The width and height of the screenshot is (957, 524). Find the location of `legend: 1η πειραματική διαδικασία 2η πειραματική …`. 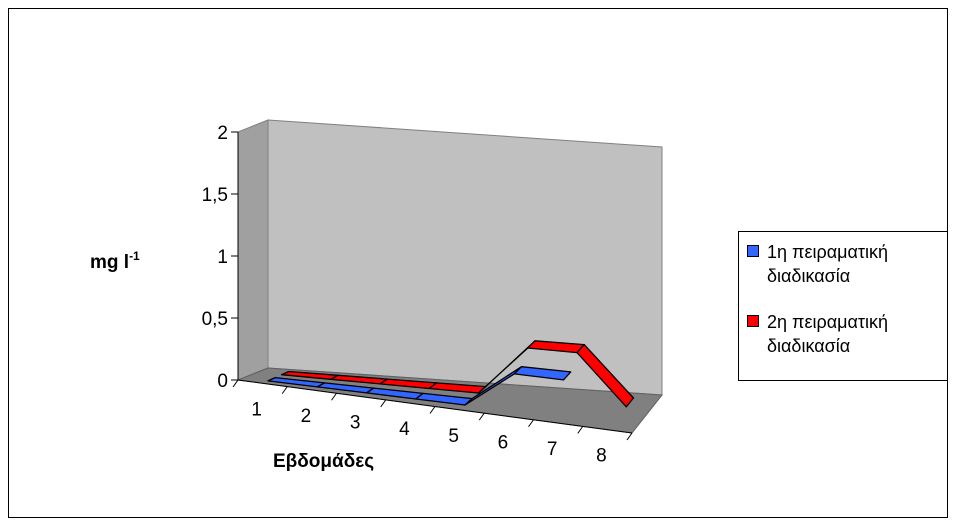

legend: 1η πειραματική διαδικασία 2η πειραματική … is located at coordinates (843, 306).